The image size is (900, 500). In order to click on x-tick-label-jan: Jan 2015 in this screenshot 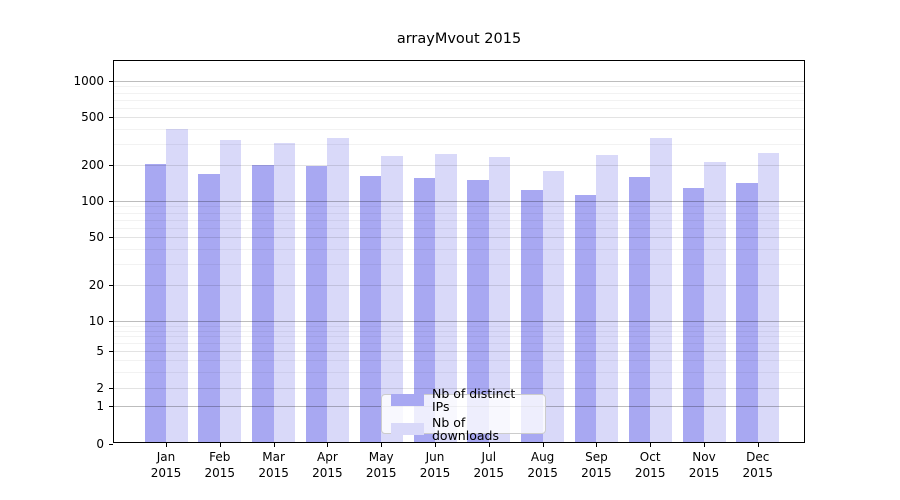, I will do `click(166, 465)`.